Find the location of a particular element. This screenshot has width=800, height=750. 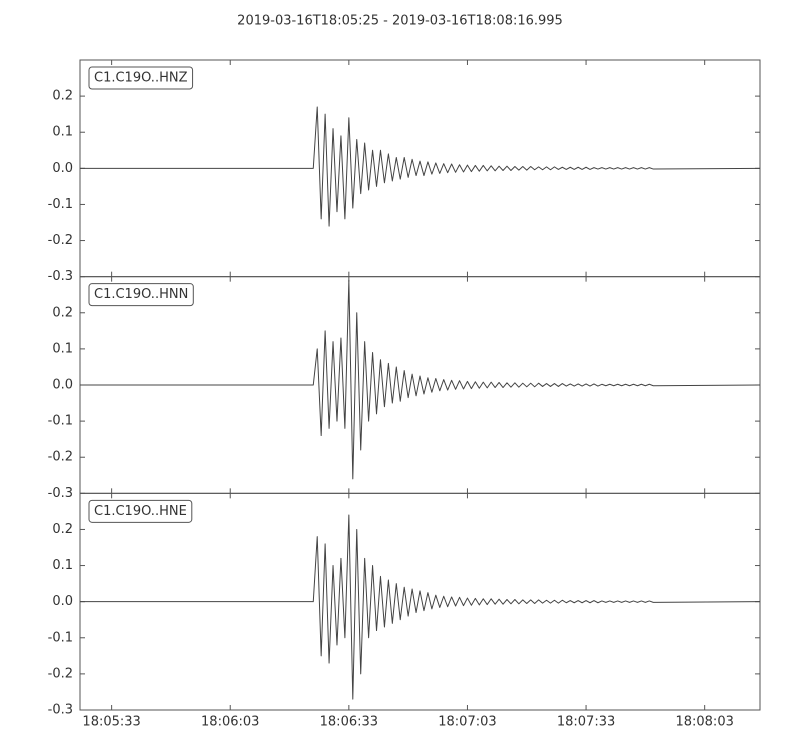

x-tick-label: 18:07:33 is located at coordinates (586, 722).